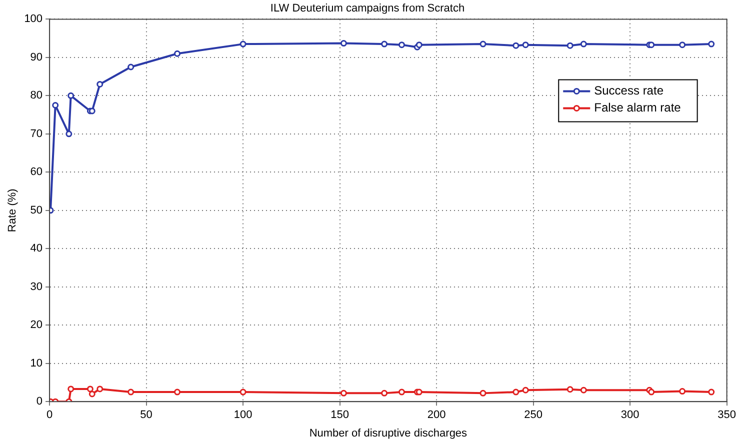 This screenshot has width=739, height=442. I want to click on x-tick-label: 300, so click(630, 415).